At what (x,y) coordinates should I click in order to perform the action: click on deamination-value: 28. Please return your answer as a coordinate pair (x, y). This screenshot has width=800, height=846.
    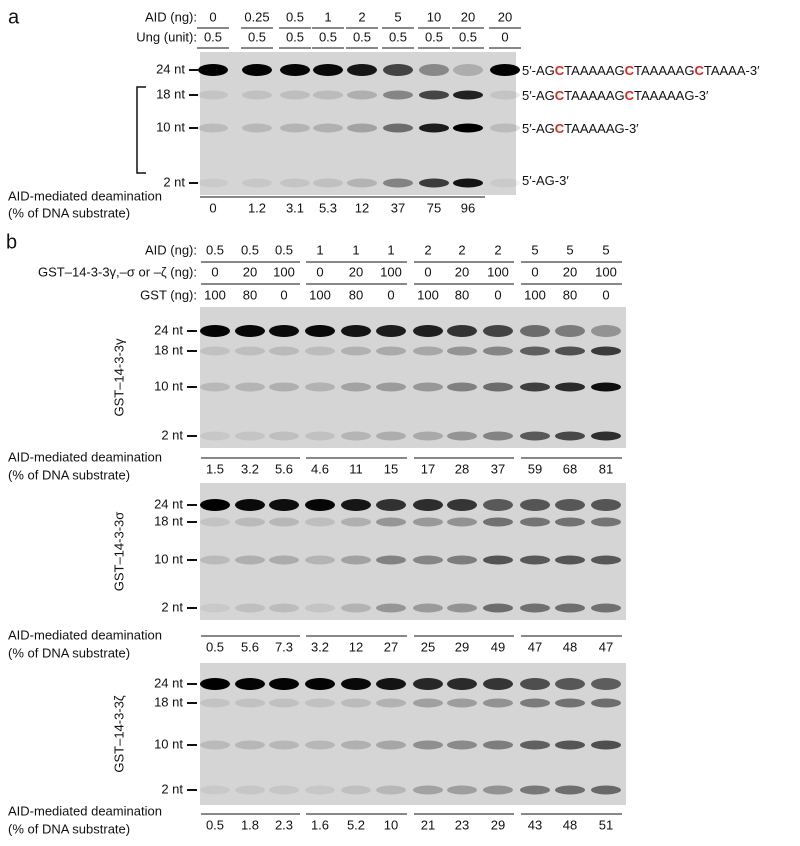
    Looking at the image, I should click on (462, 468).